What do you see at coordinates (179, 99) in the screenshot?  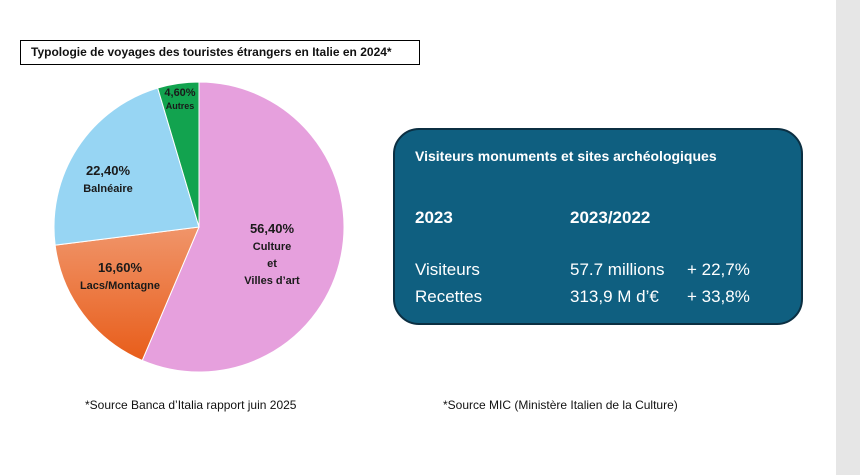 I see `pie-label-autres: 4,60% Autres` at bounding box center [179, 99].